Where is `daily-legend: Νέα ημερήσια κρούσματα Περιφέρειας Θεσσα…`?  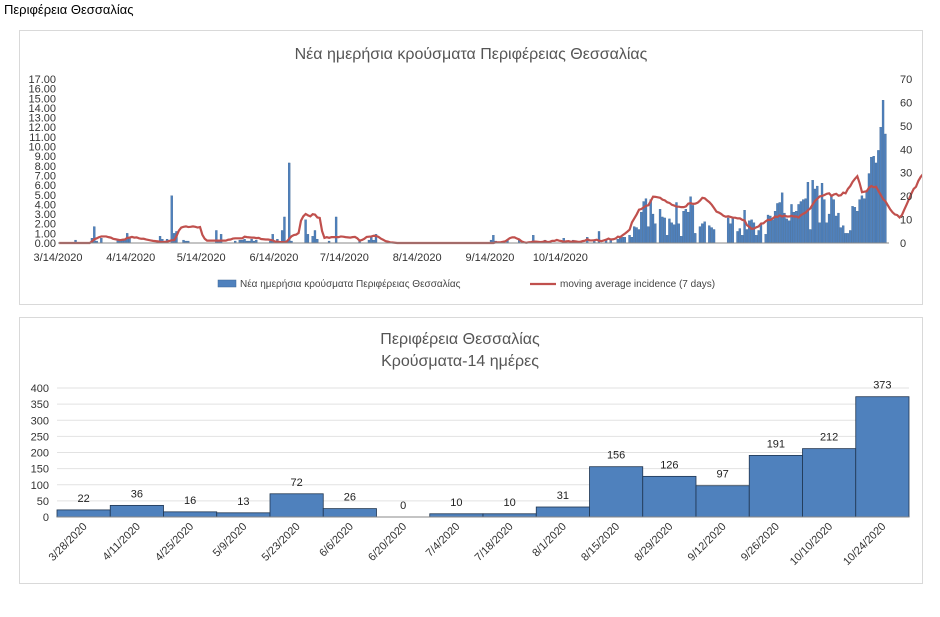 daily-legend: Νέα ημερήσια κρούσματα Περιφέρειας Θεσσα… is located at coordinates (466, 284).